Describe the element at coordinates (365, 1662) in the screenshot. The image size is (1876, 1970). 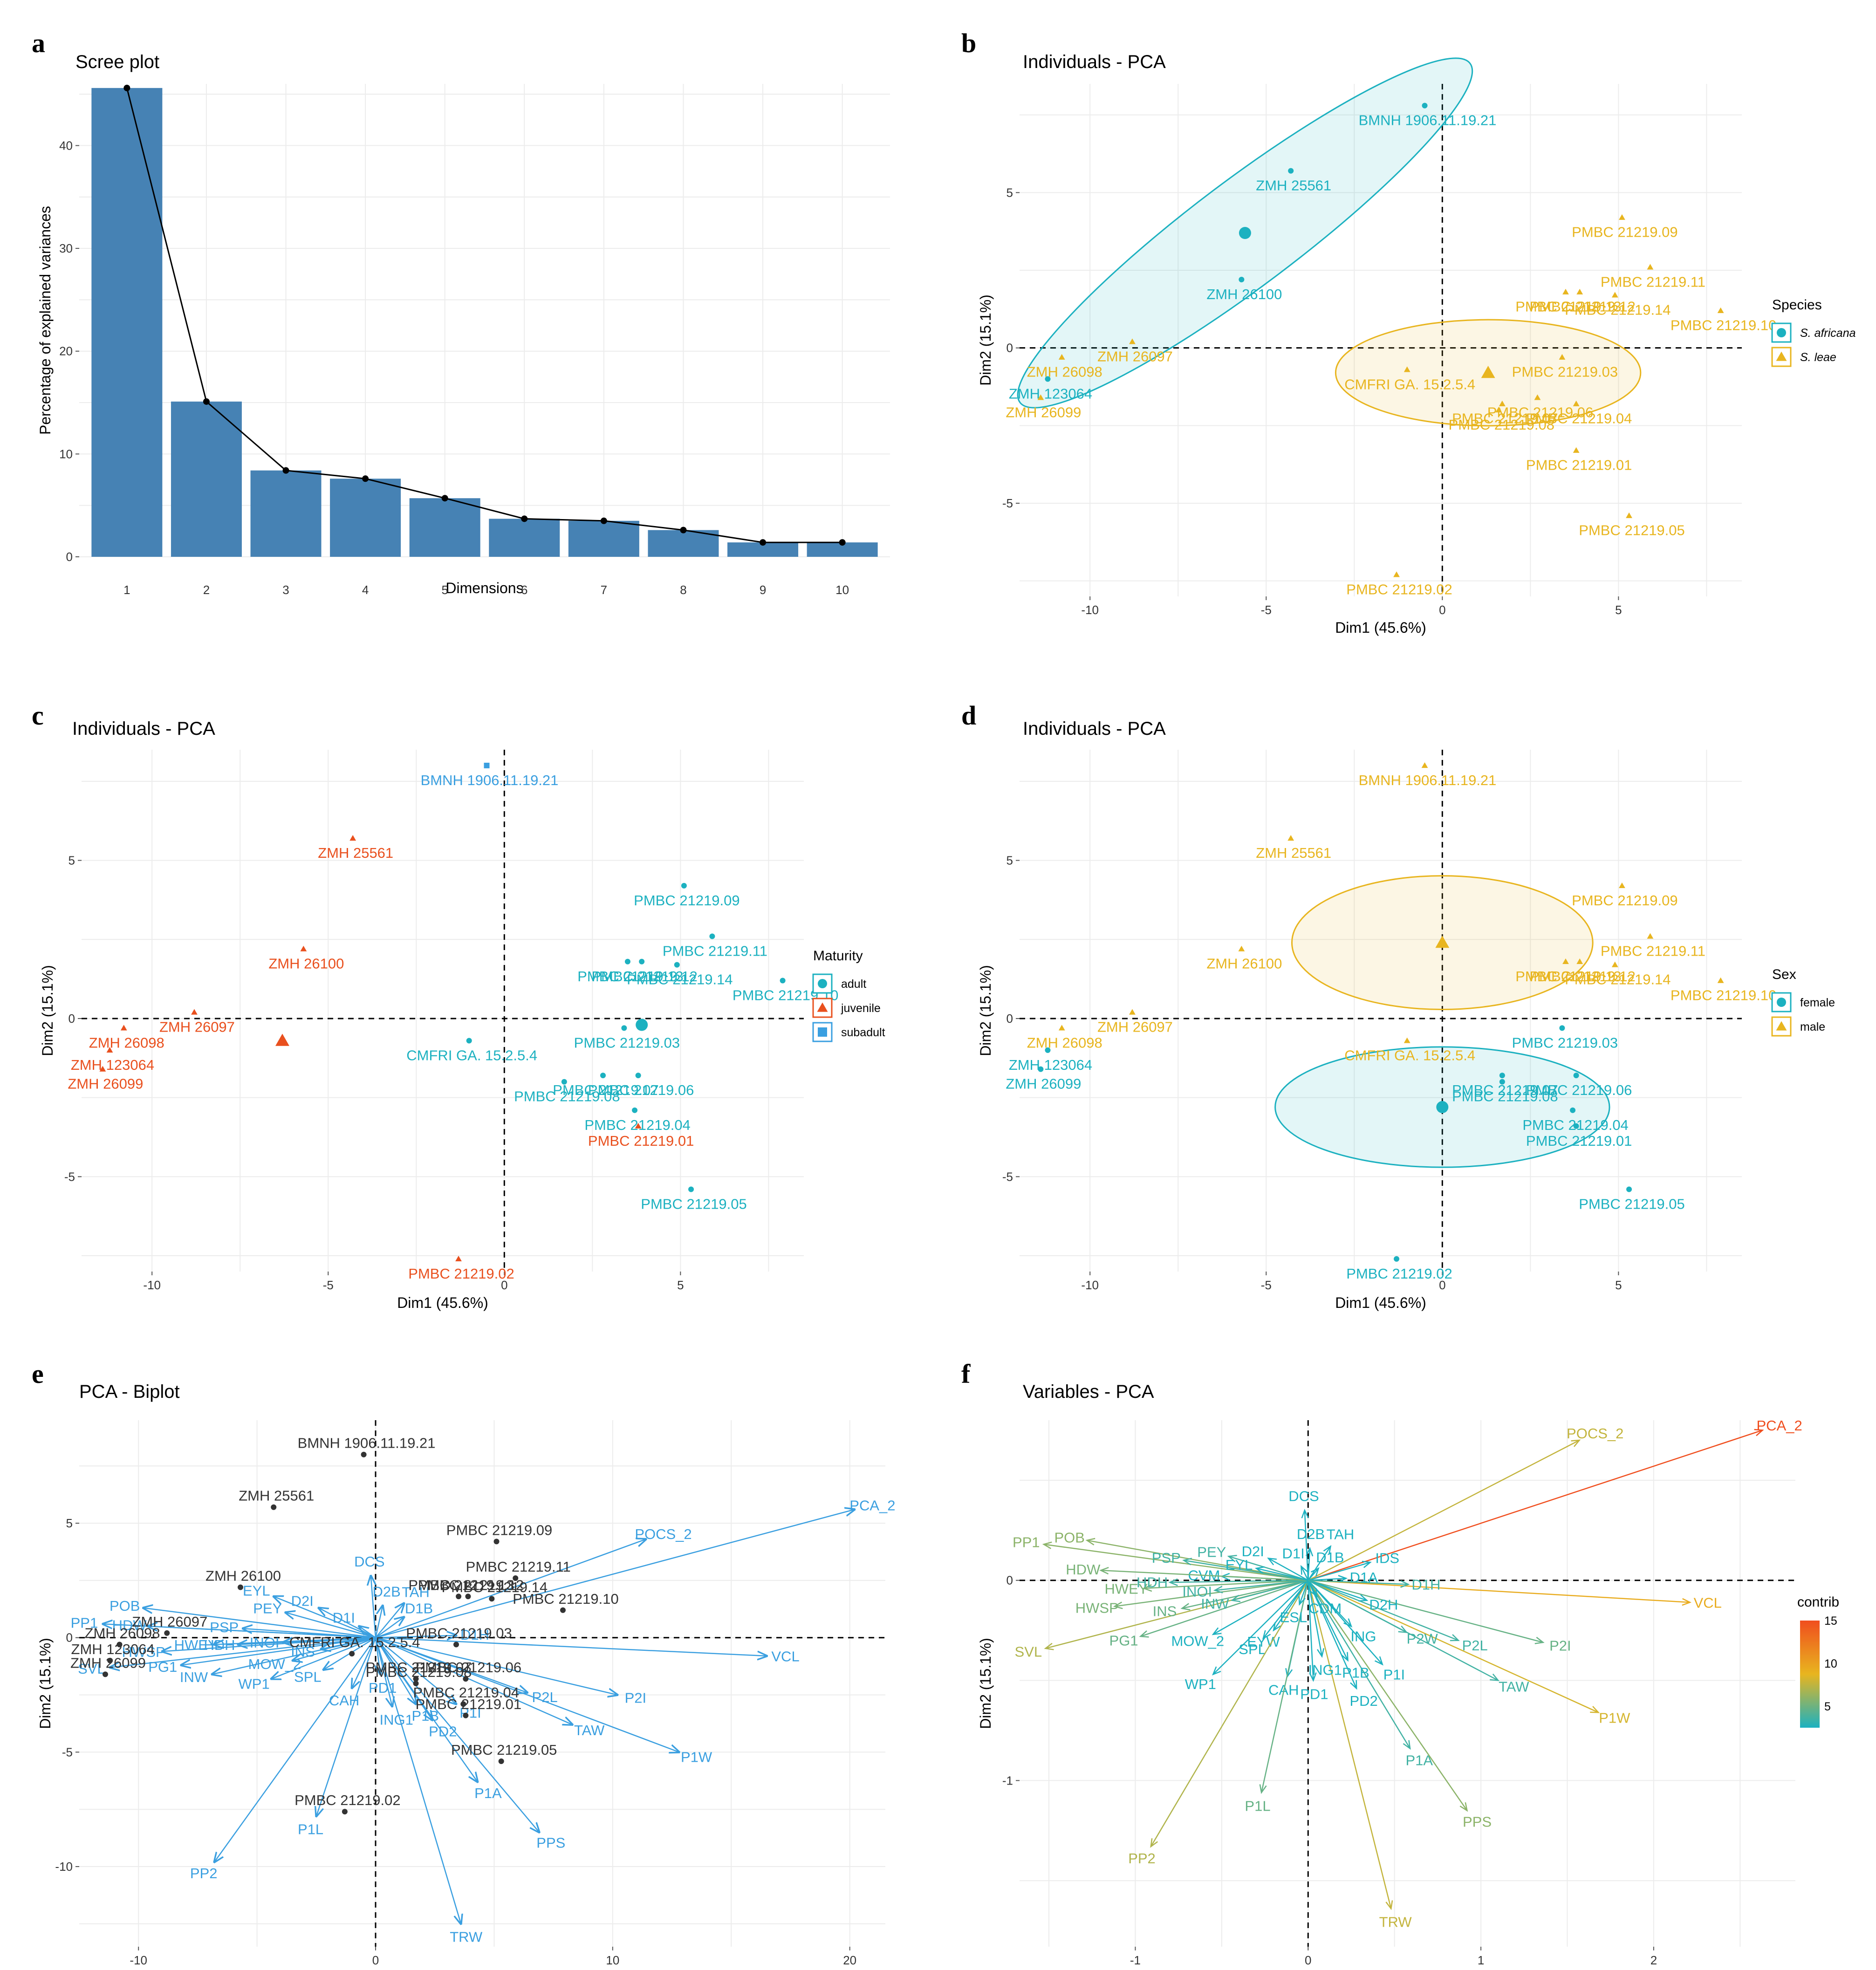
I see `arrow-cah` at that location.